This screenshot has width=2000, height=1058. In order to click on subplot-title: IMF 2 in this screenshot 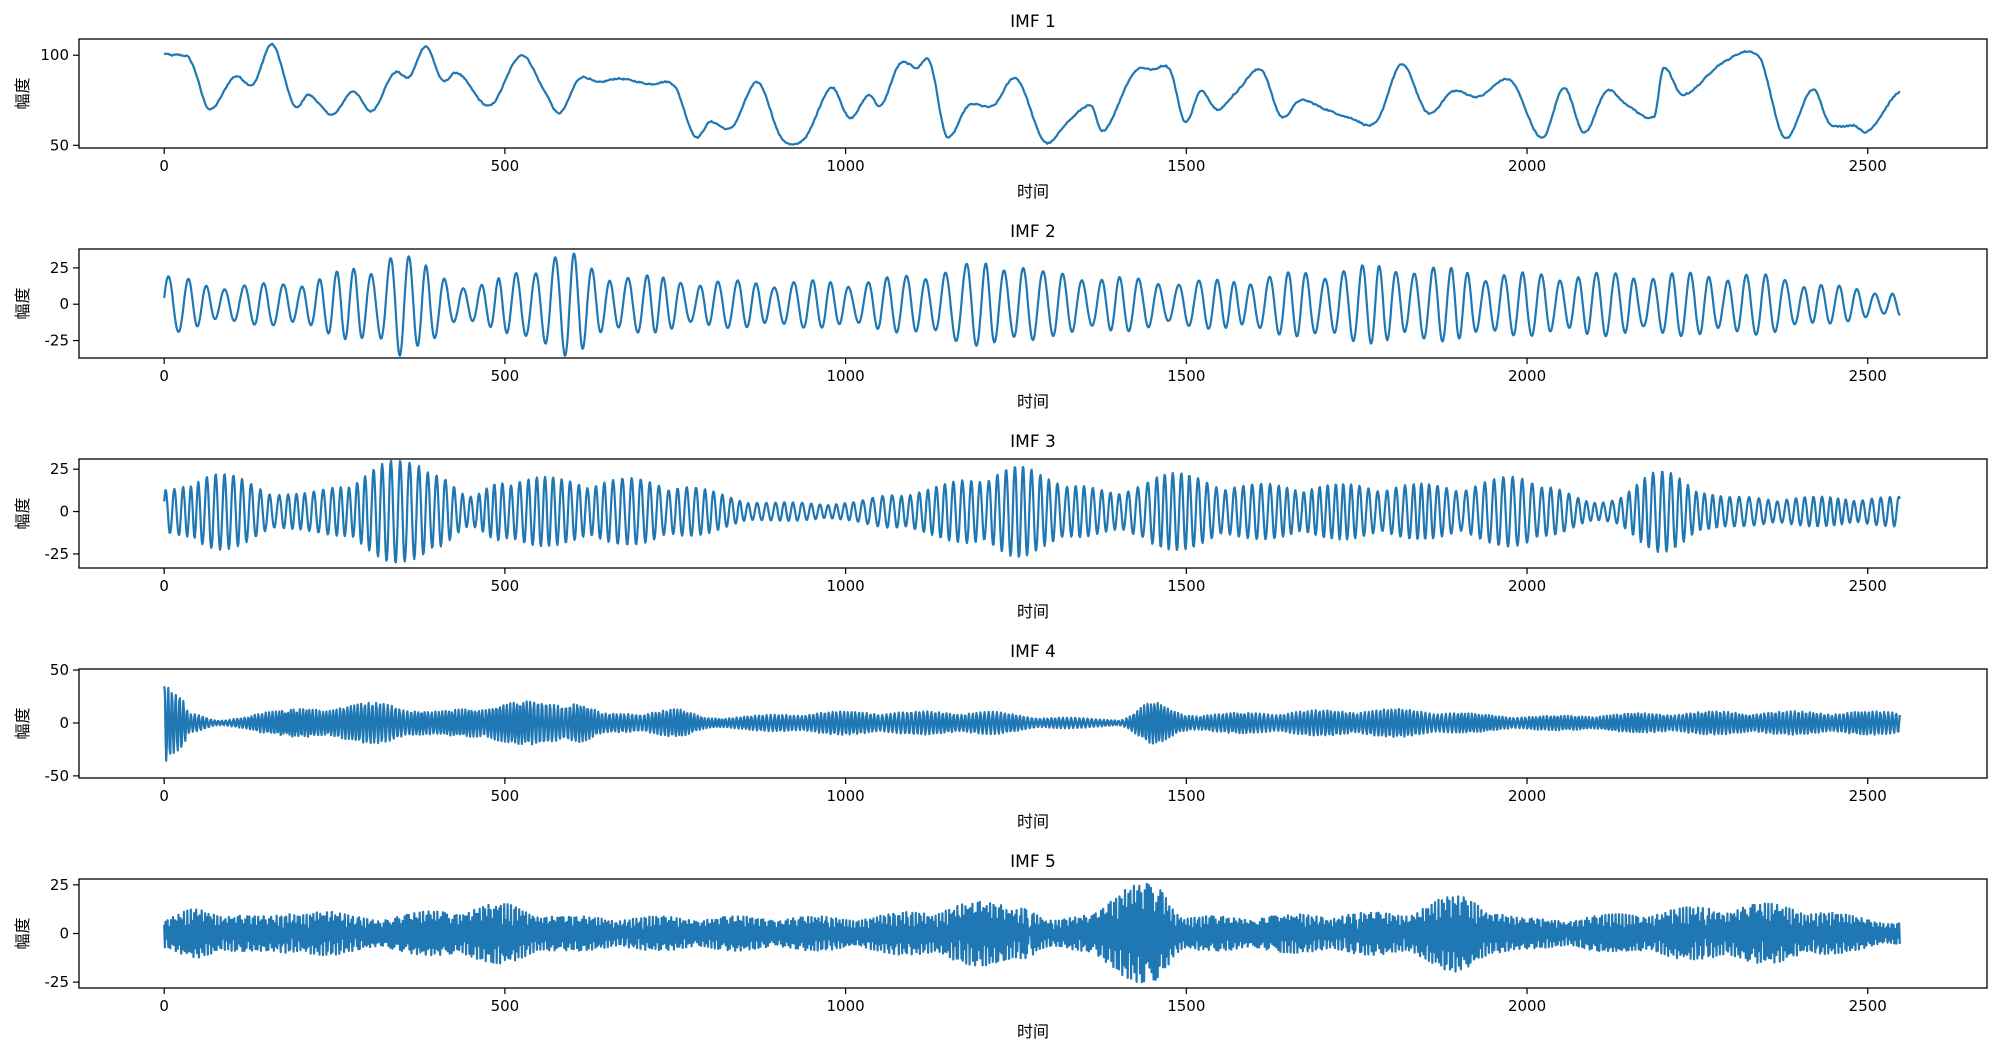, I will do `click(1033, 232)`.